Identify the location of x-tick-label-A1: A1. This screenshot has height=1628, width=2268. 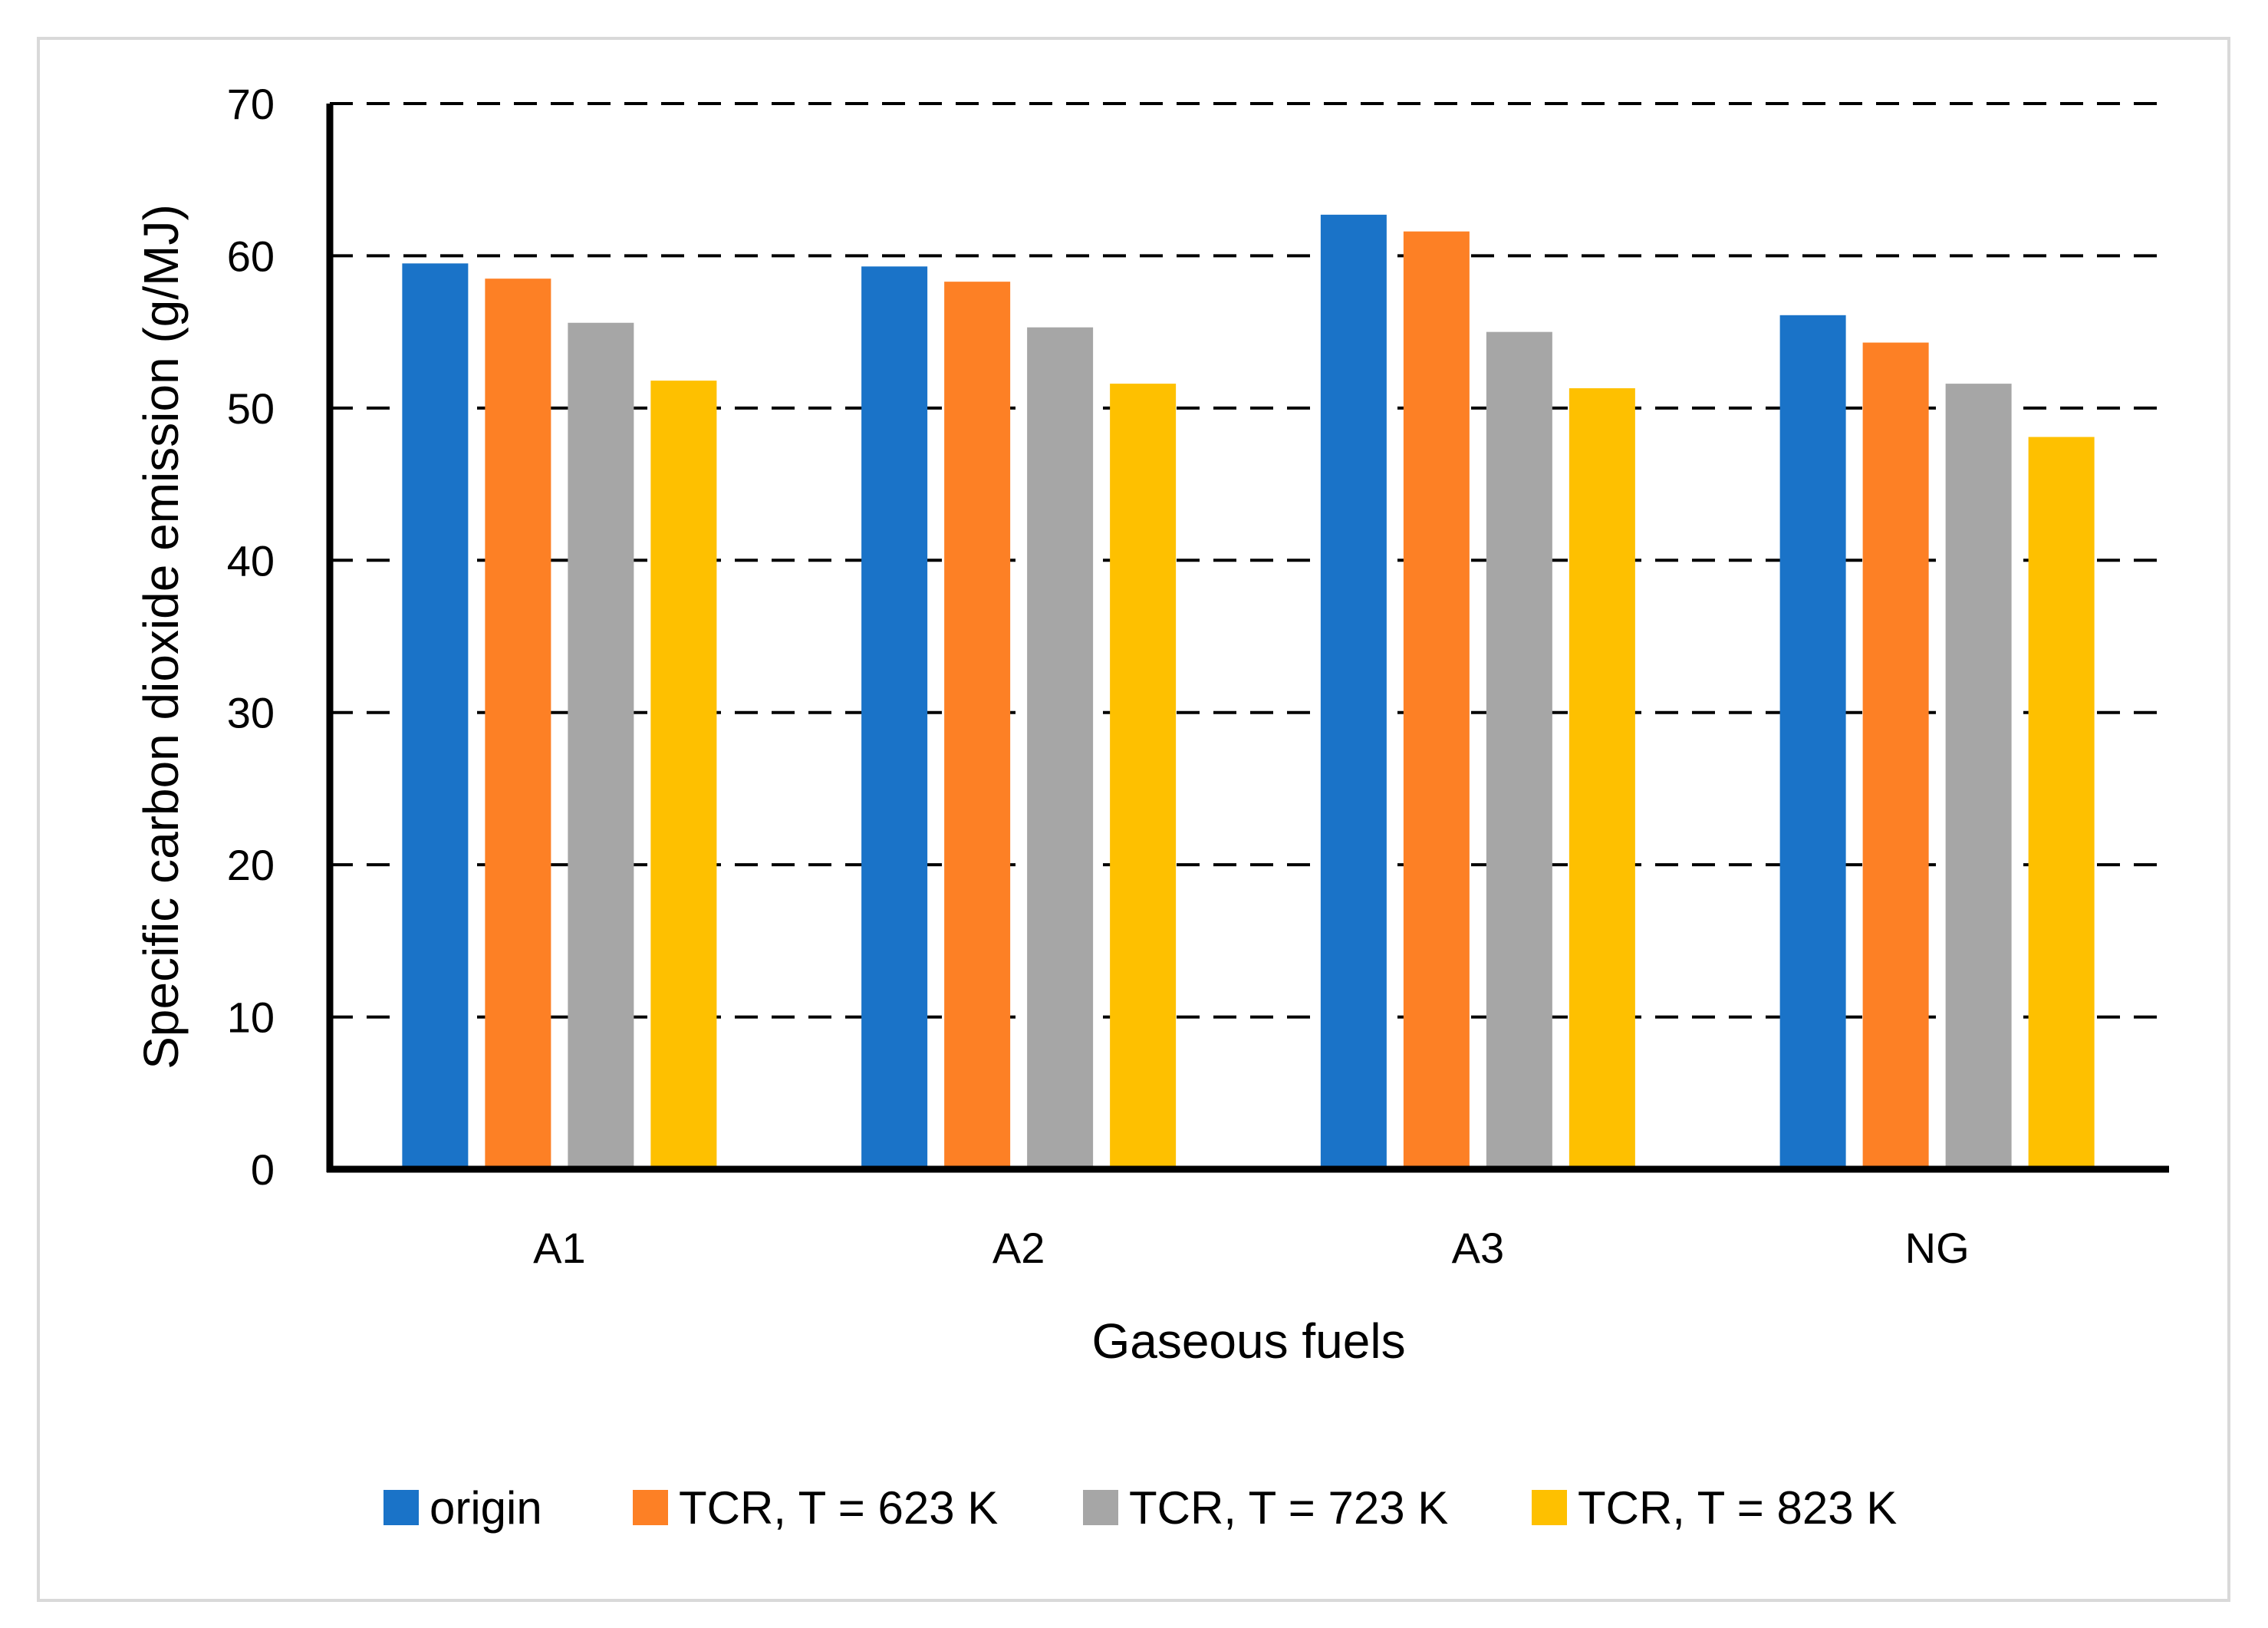
(560, 1248).